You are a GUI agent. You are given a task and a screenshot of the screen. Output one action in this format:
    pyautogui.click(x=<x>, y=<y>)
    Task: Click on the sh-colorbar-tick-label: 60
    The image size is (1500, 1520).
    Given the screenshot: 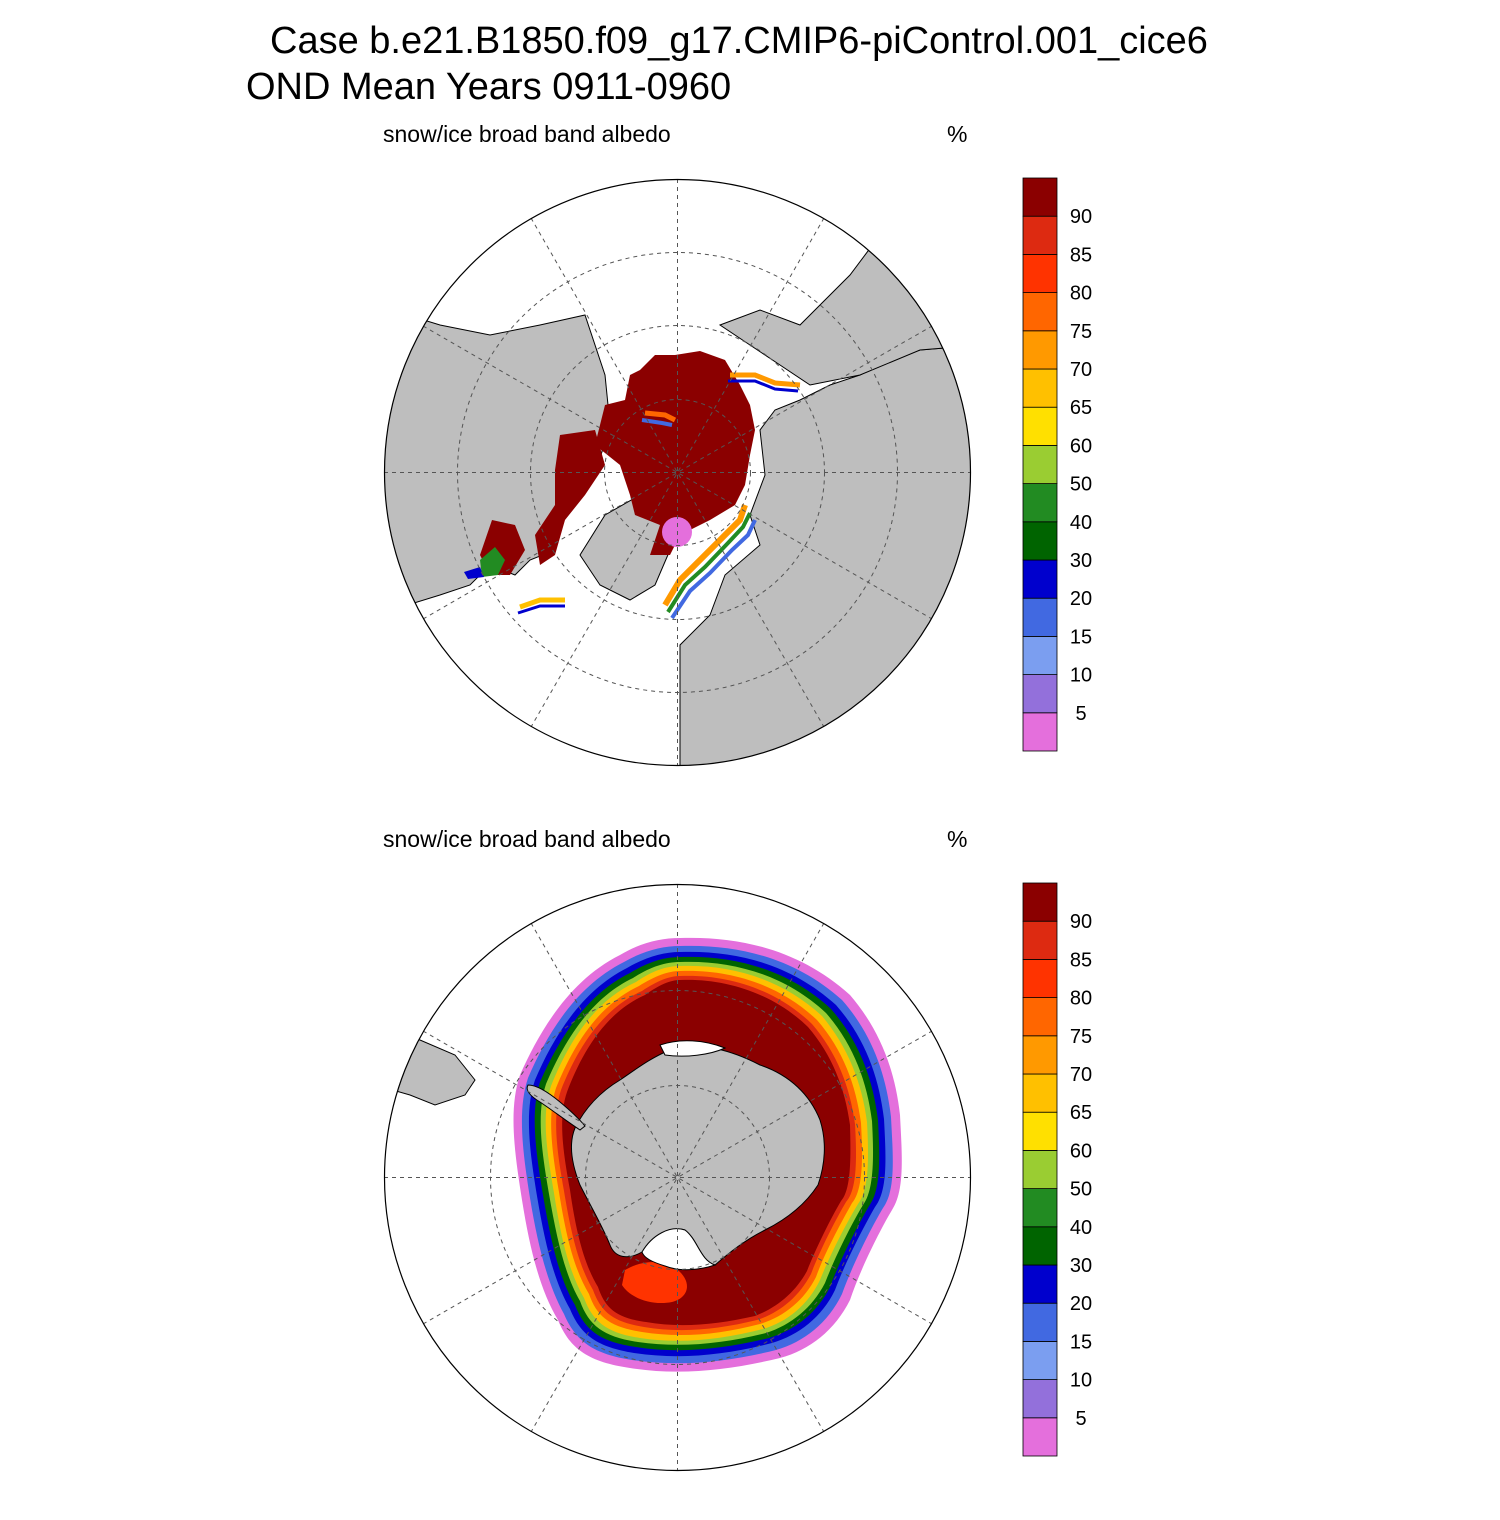 What is the action you would take?
    pyautogui.click(x=1081, y=1151)
    